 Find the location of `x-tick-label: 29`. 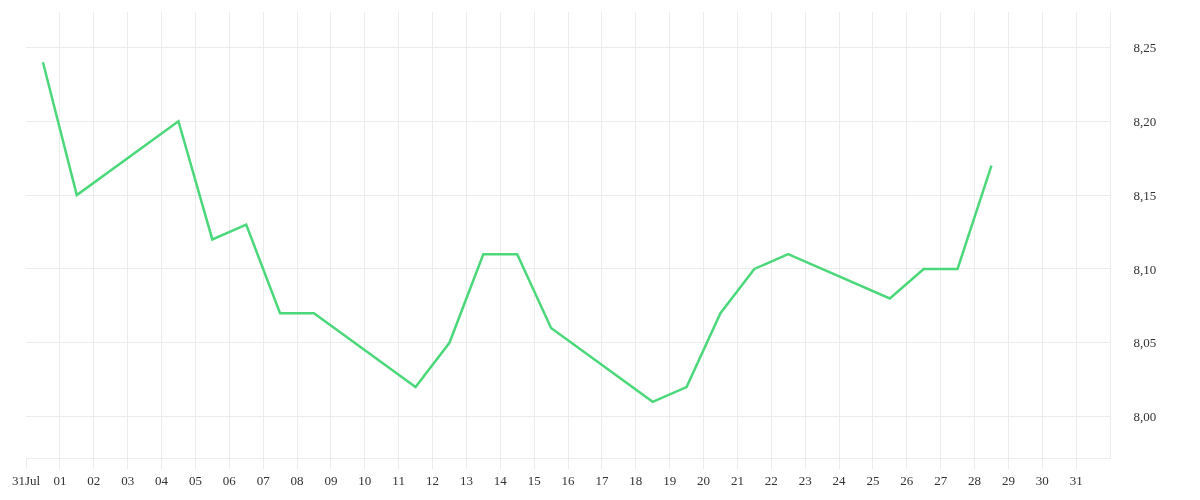

x-tick-label: 29 is located at coordinates (1008, 480).